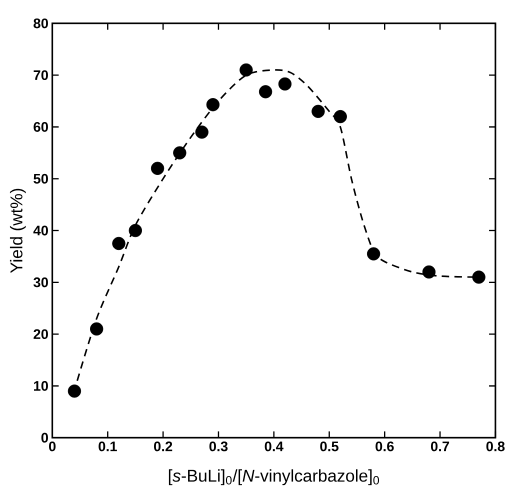  Describe the element at coordinates (44, 437) in the screenshot. I see `y-tick-label: 0` at that location.